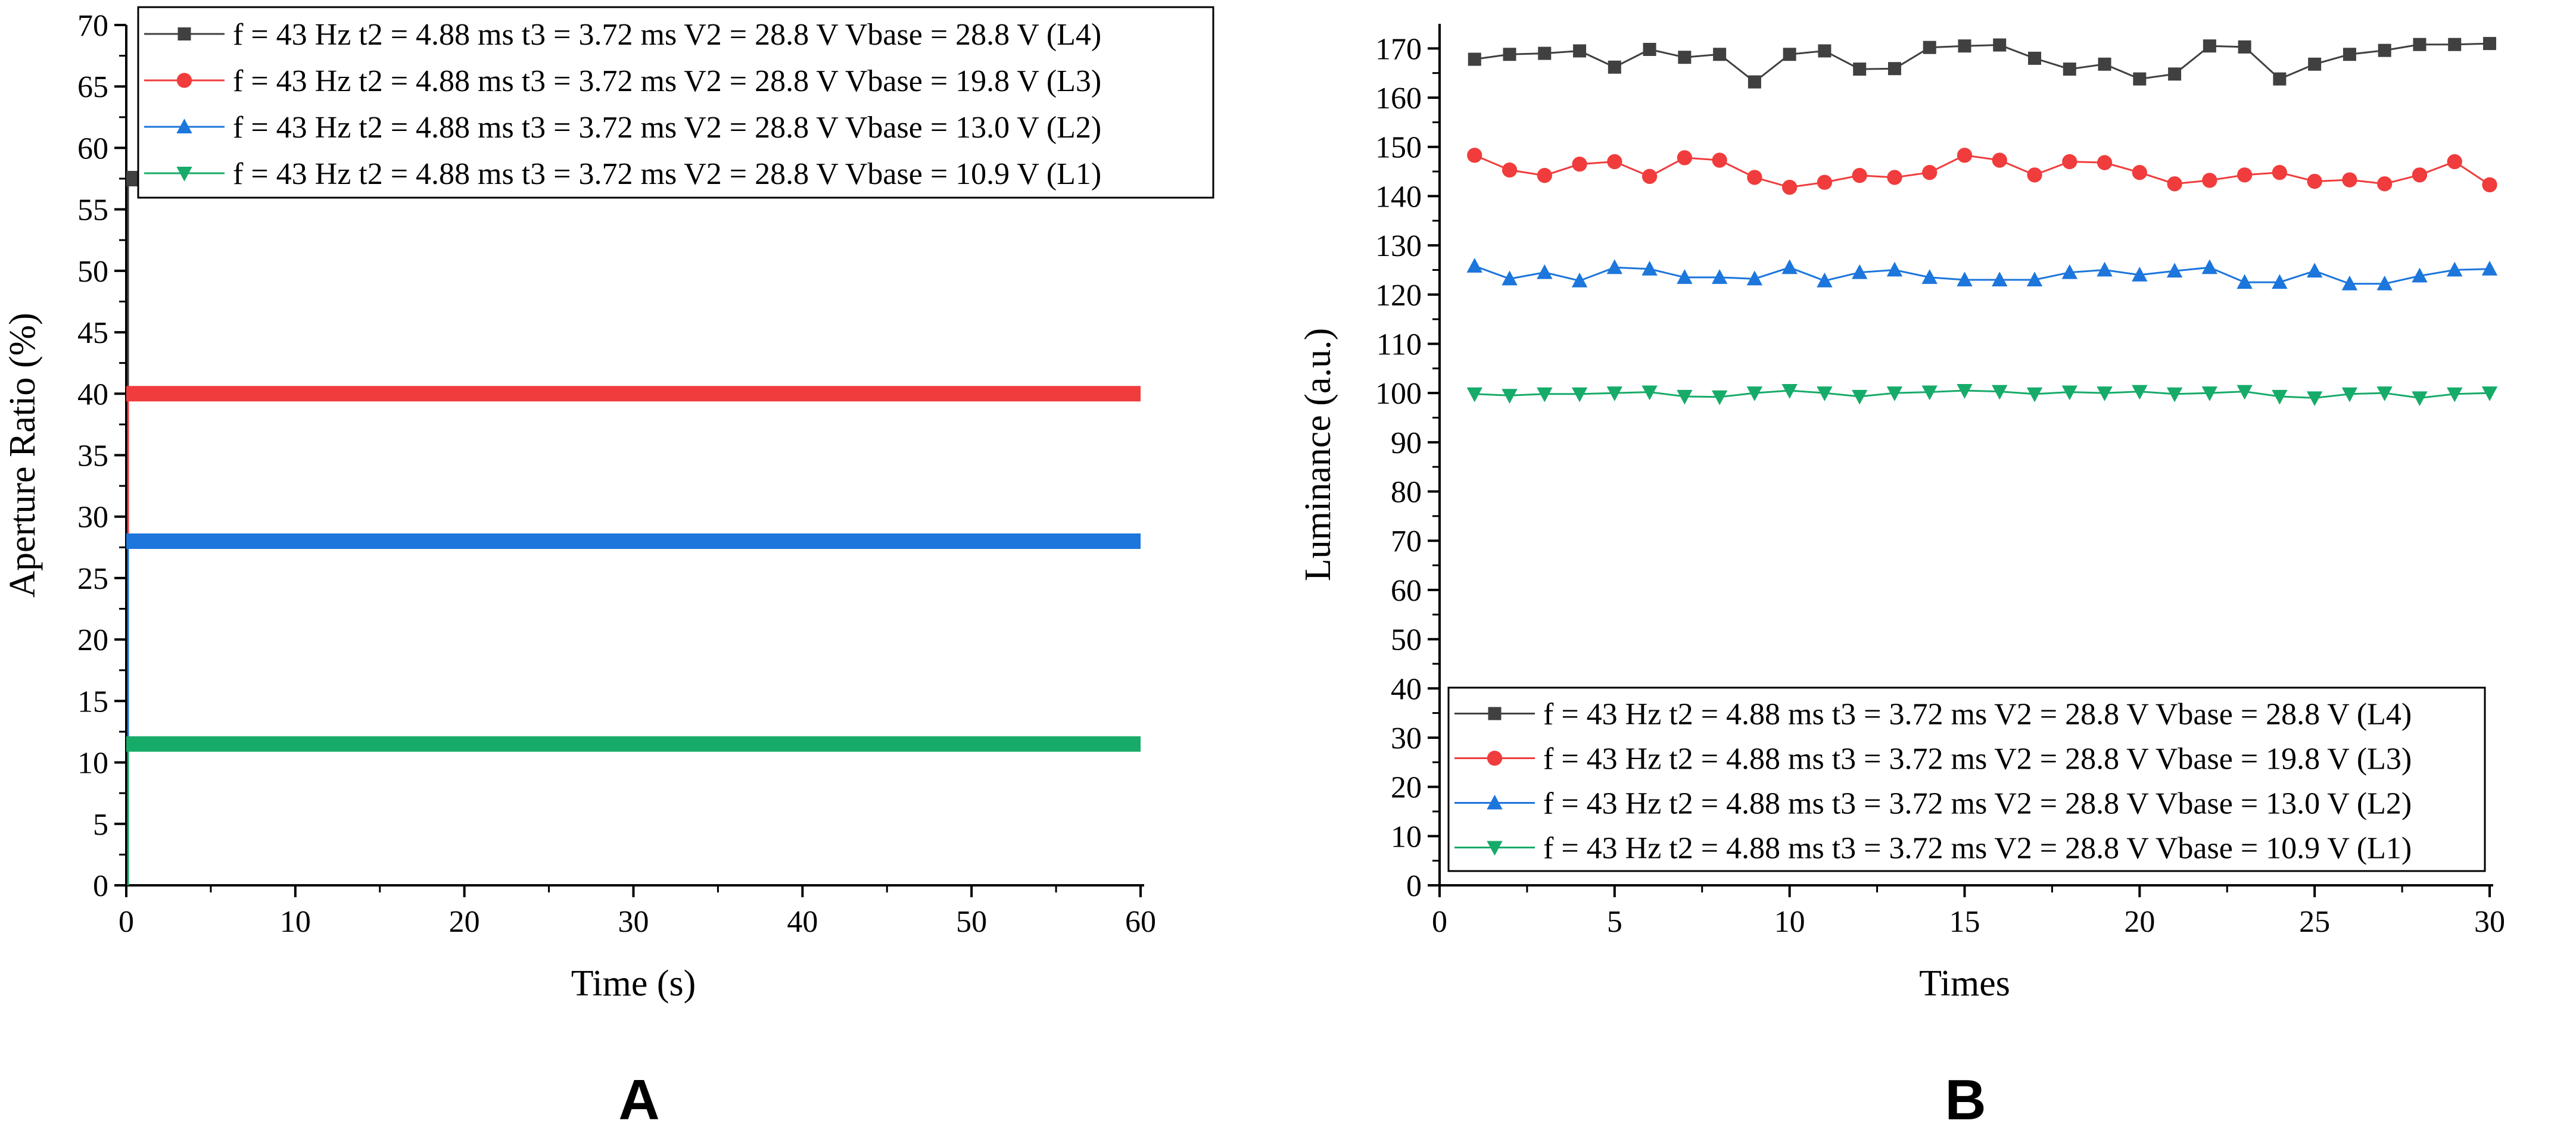 The height and width of the screenshot is (1133, 2576). What do you see at coordinates (1398, 197) in the screenshot?
I see `y-tick-label: 140` at bounding box center [1398, 197].